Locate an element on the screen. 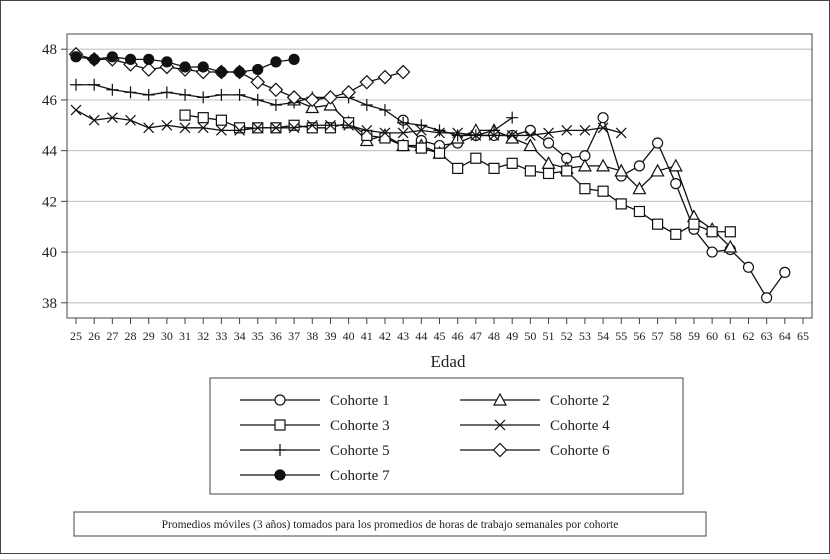  legend-item: Cohorte 7 is located at coordinates (315, 476).